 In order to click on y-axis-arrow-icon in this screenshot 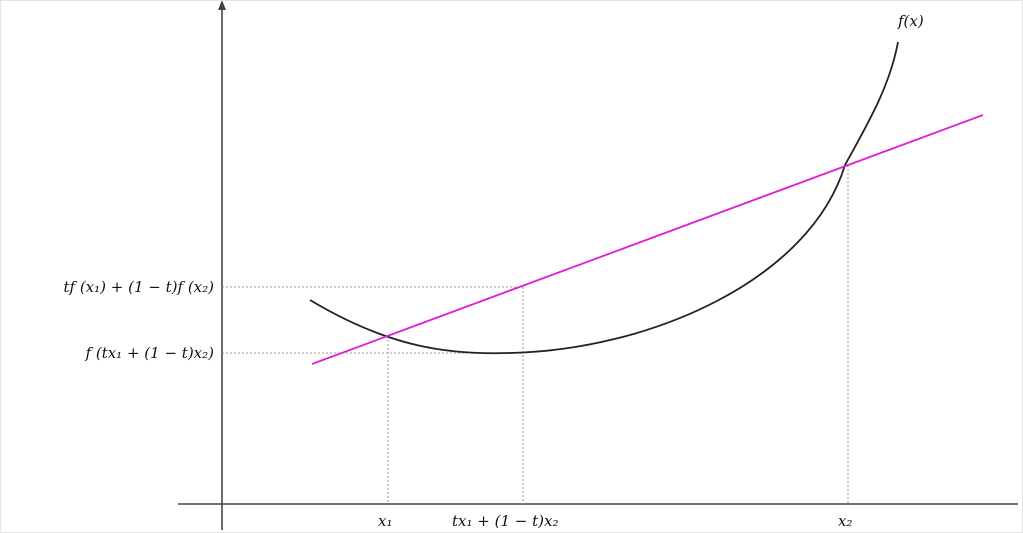, I will do `click(222, 5)`.